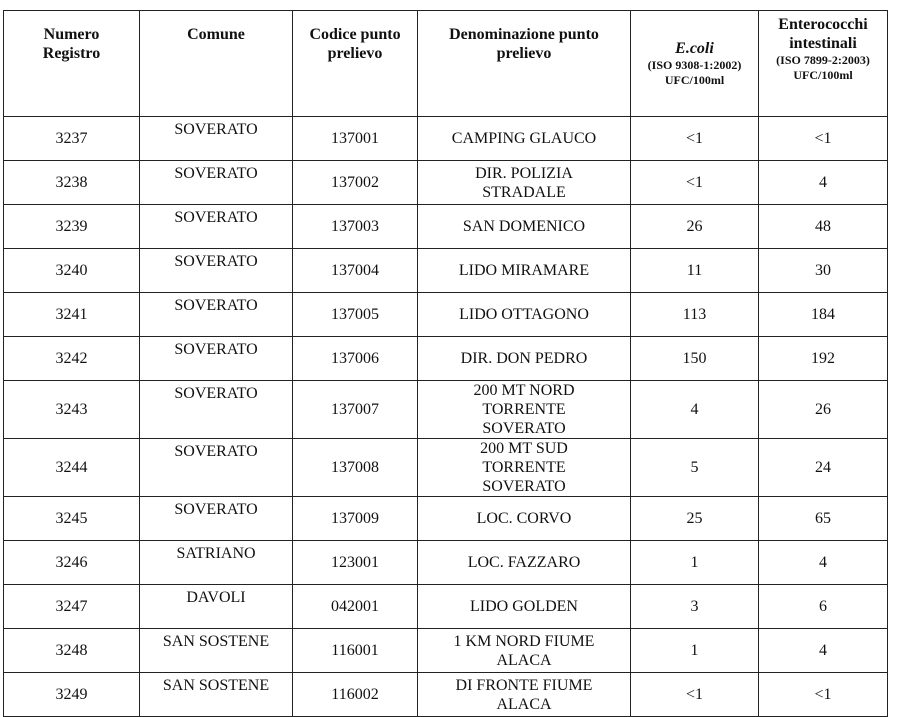  What do you see at coordinates (71, 270) in the screenshot?
I see `cell-numero: 3240` at bounding box center [71, 270].